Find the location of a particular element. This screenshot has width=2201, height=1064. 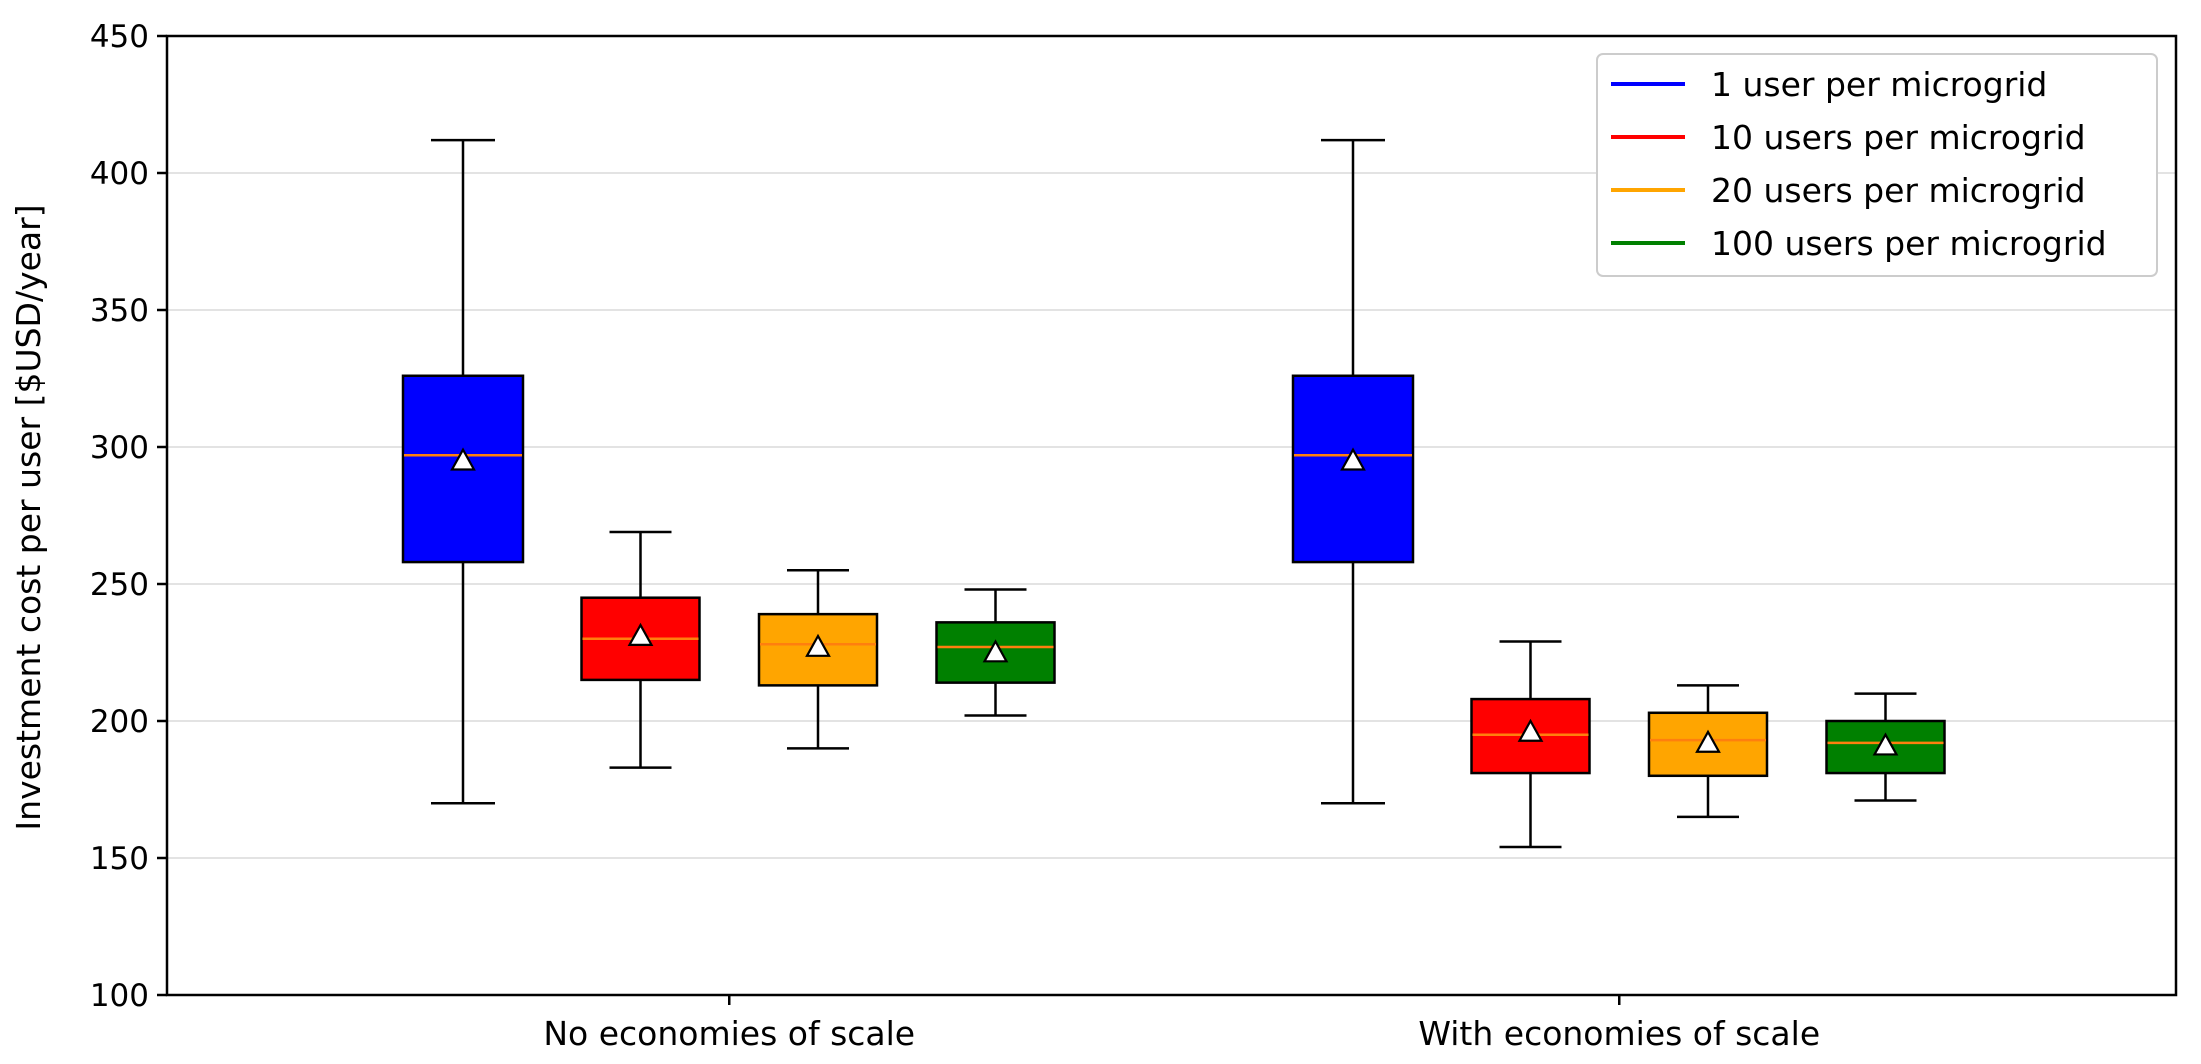

legend-label: 10 users per microgrid is located at coordinates (1898, 137).